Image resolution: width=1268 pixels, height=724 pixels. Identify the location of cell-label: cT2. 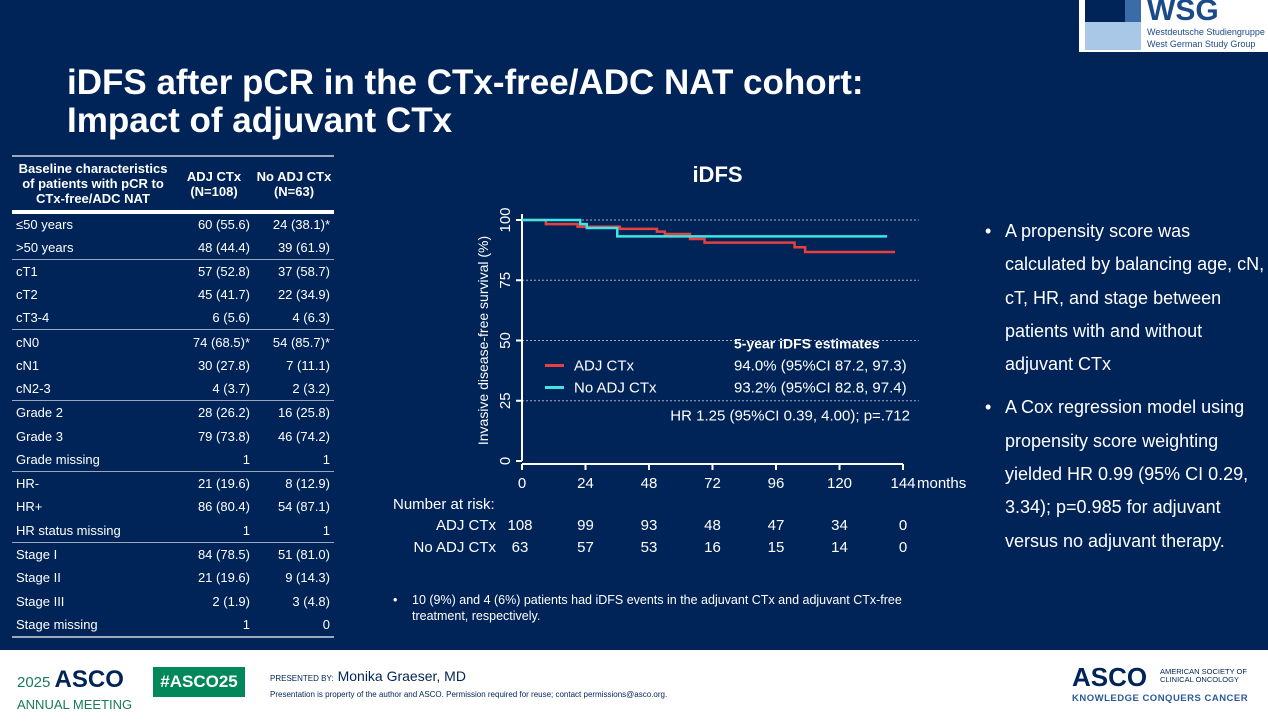
(27, 295).